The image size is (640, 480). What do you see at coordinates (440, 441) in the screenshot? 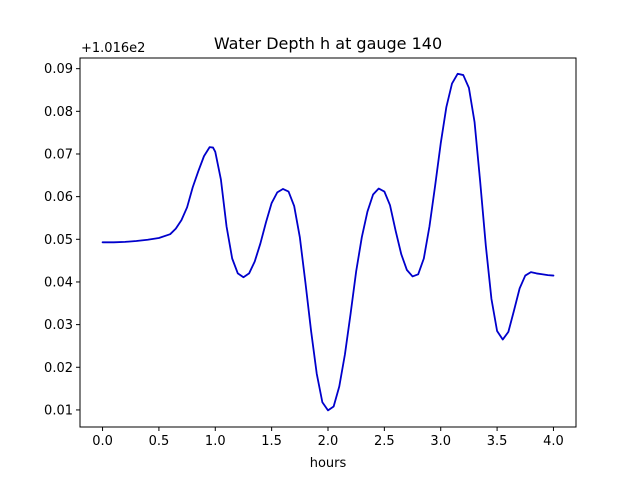
I see `x-tick-label: 3.0` at bounding box center [440, 441].